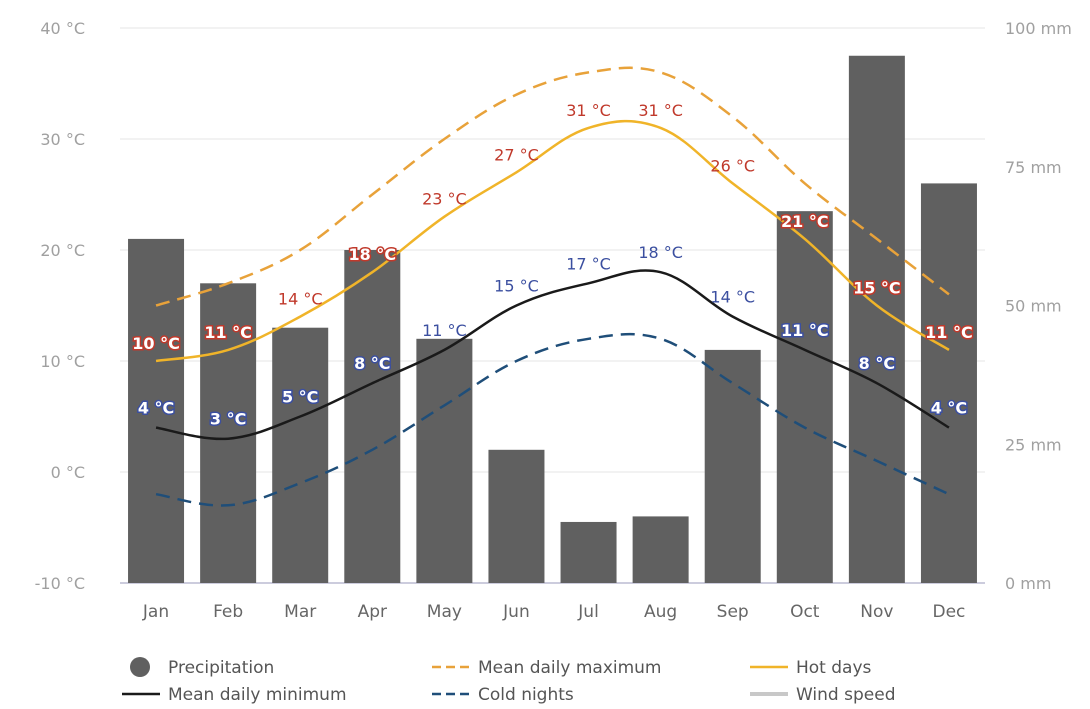  I want to click on max-label-may: 23 °C, so click(444, 199).